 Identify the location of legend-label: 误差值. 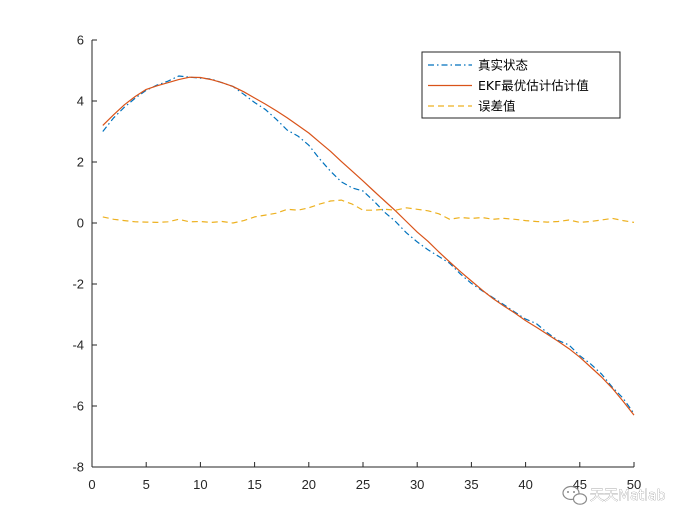
(497, 106).